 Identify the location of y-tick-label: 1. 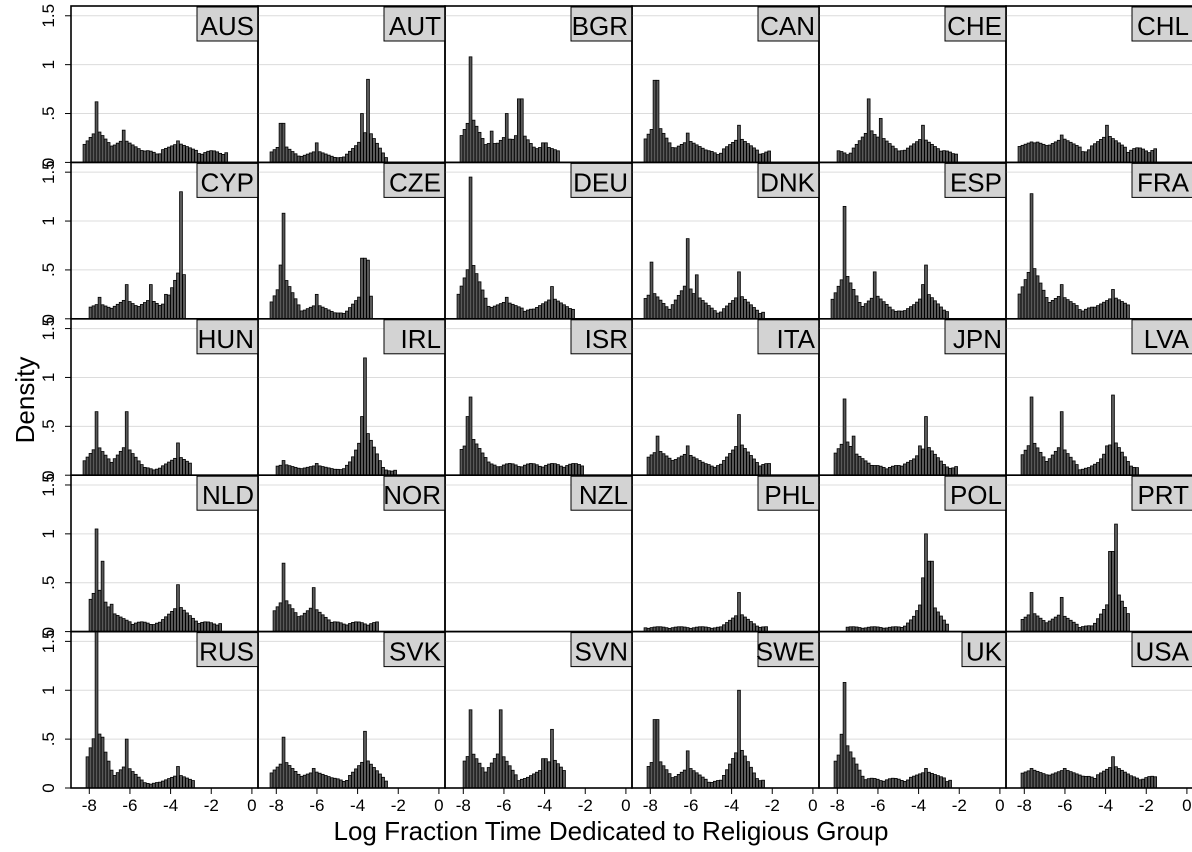
(48, 533).